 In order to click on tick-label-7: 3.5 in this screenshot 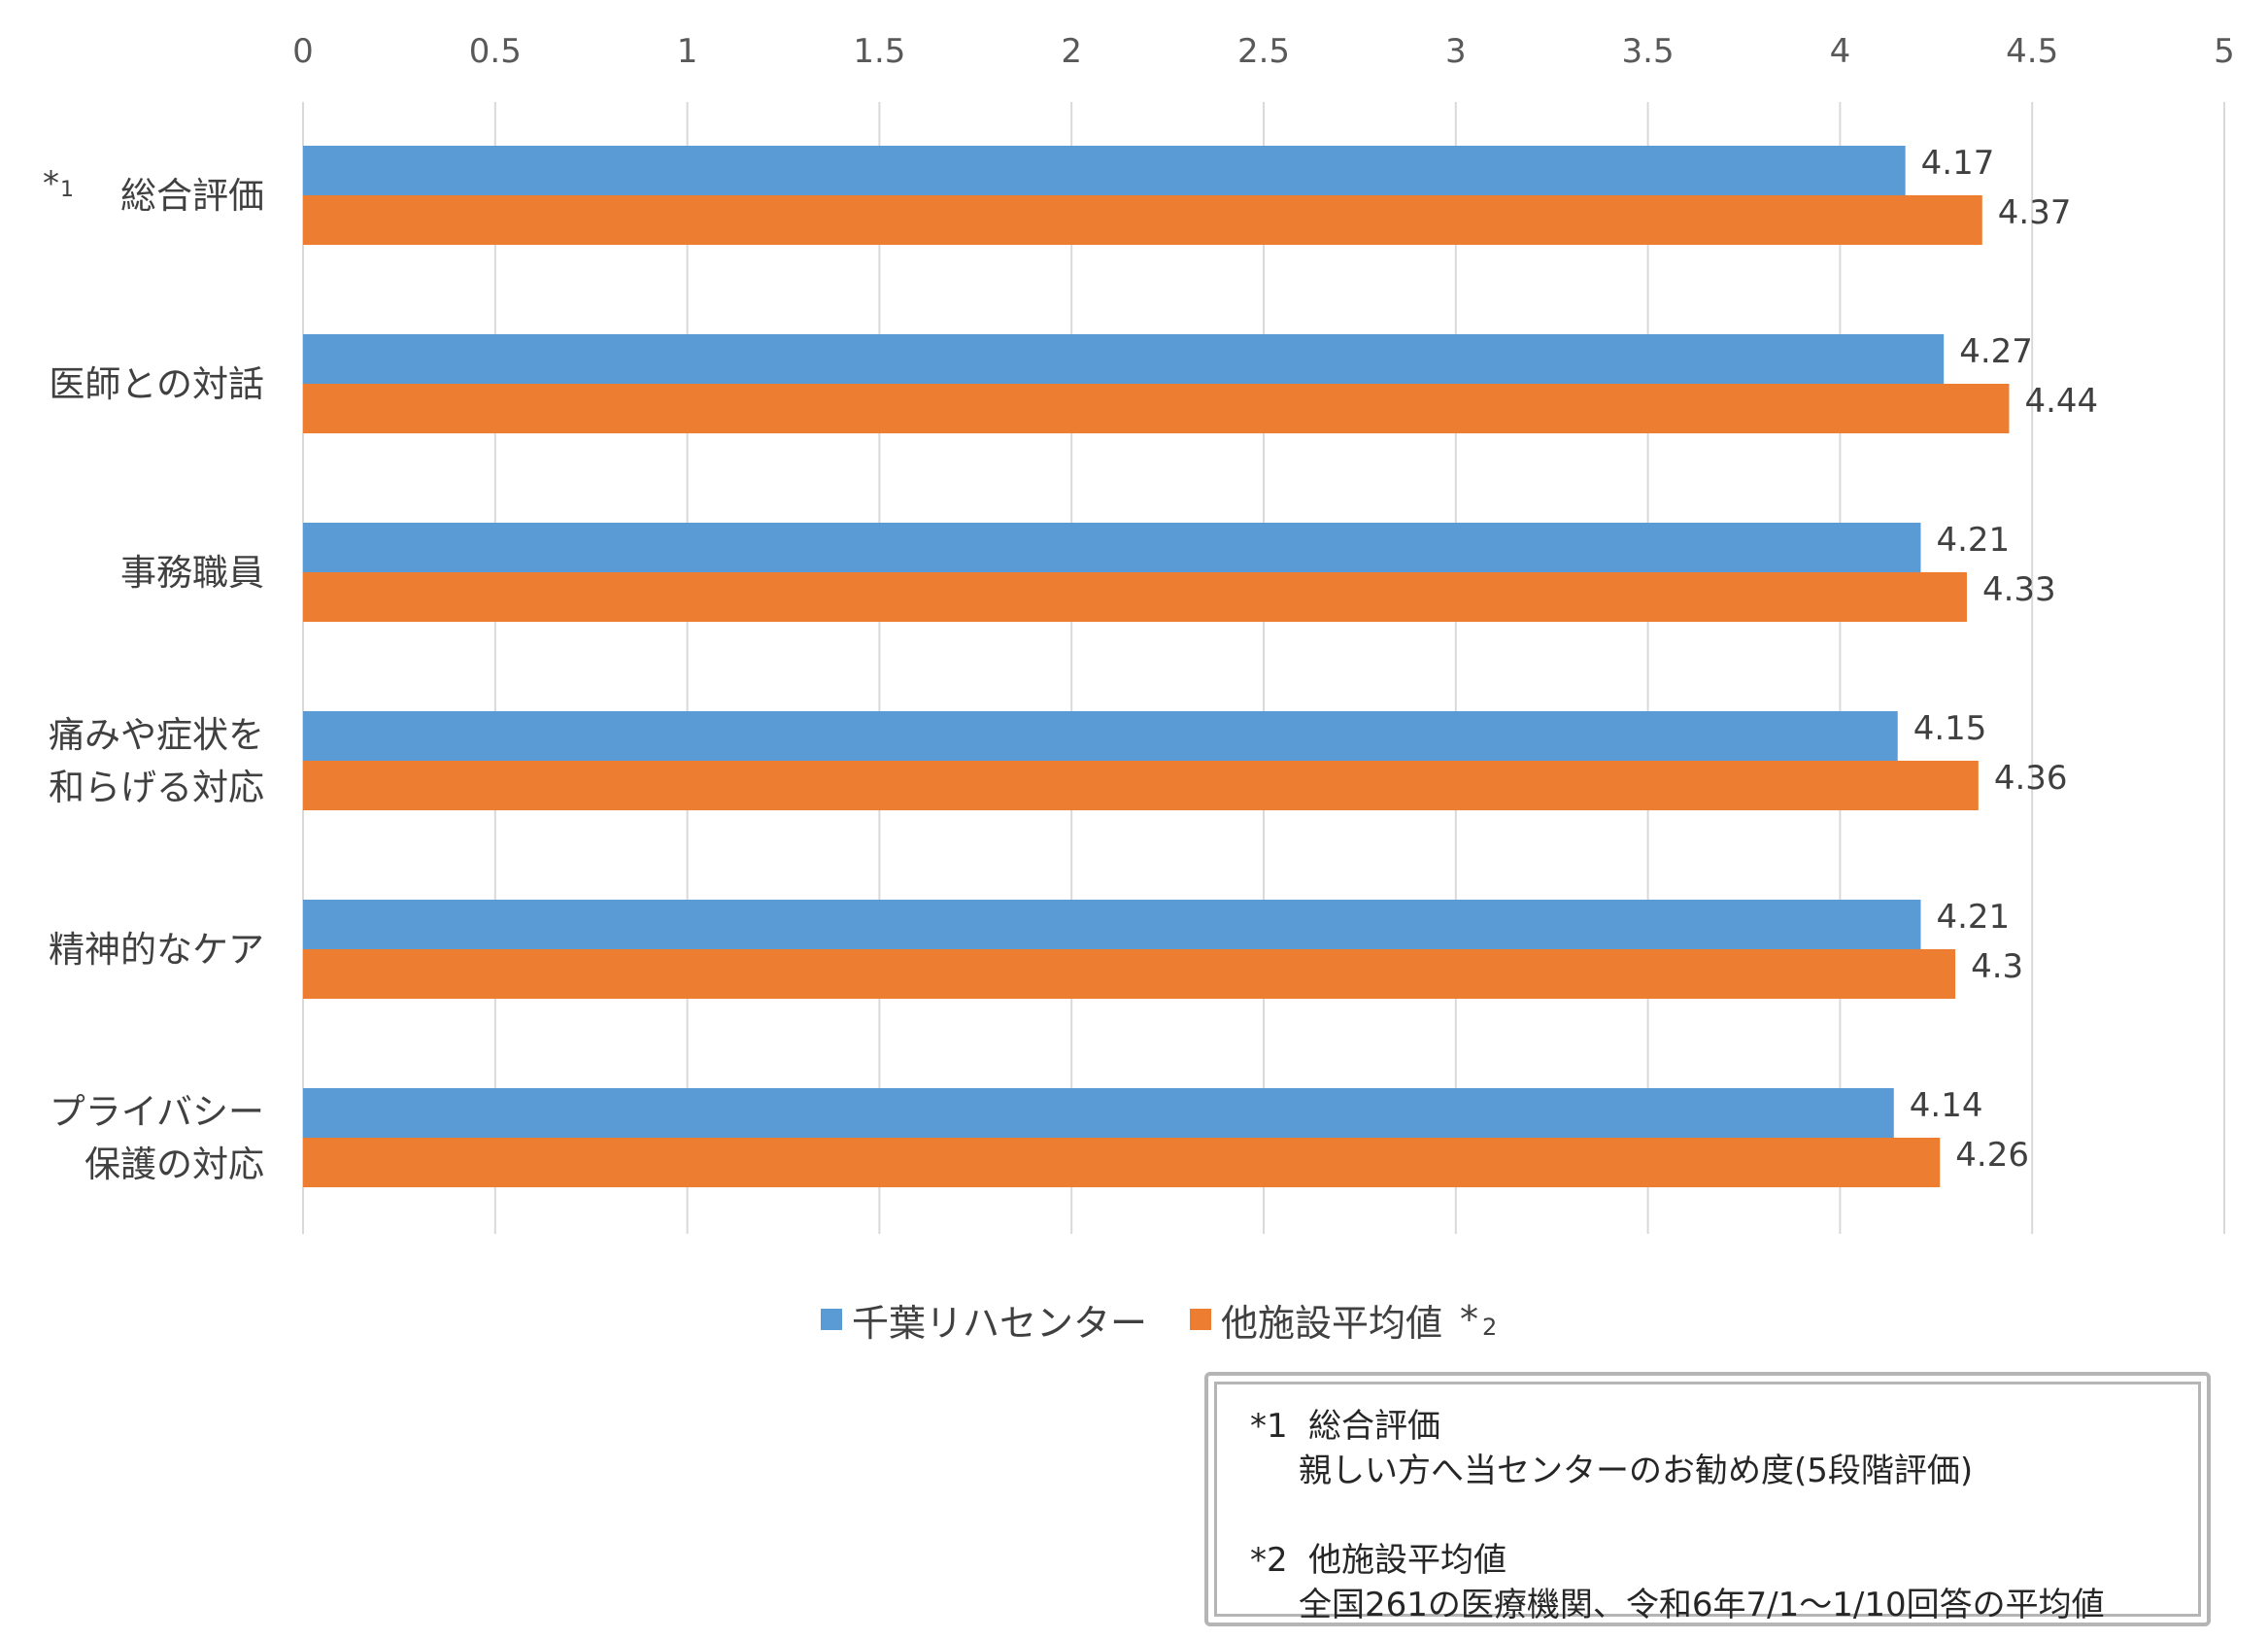, I will do `click(1648, 51)`.